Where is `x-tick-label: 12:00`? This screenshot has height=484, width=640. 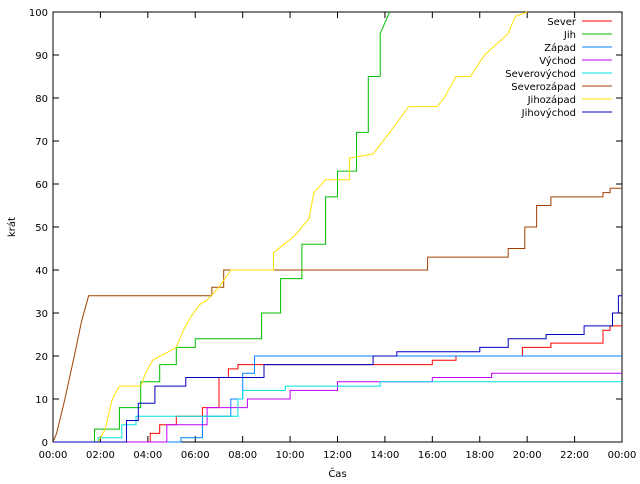
x-tick-label: 12:00 is located at coordinates (337, 455).